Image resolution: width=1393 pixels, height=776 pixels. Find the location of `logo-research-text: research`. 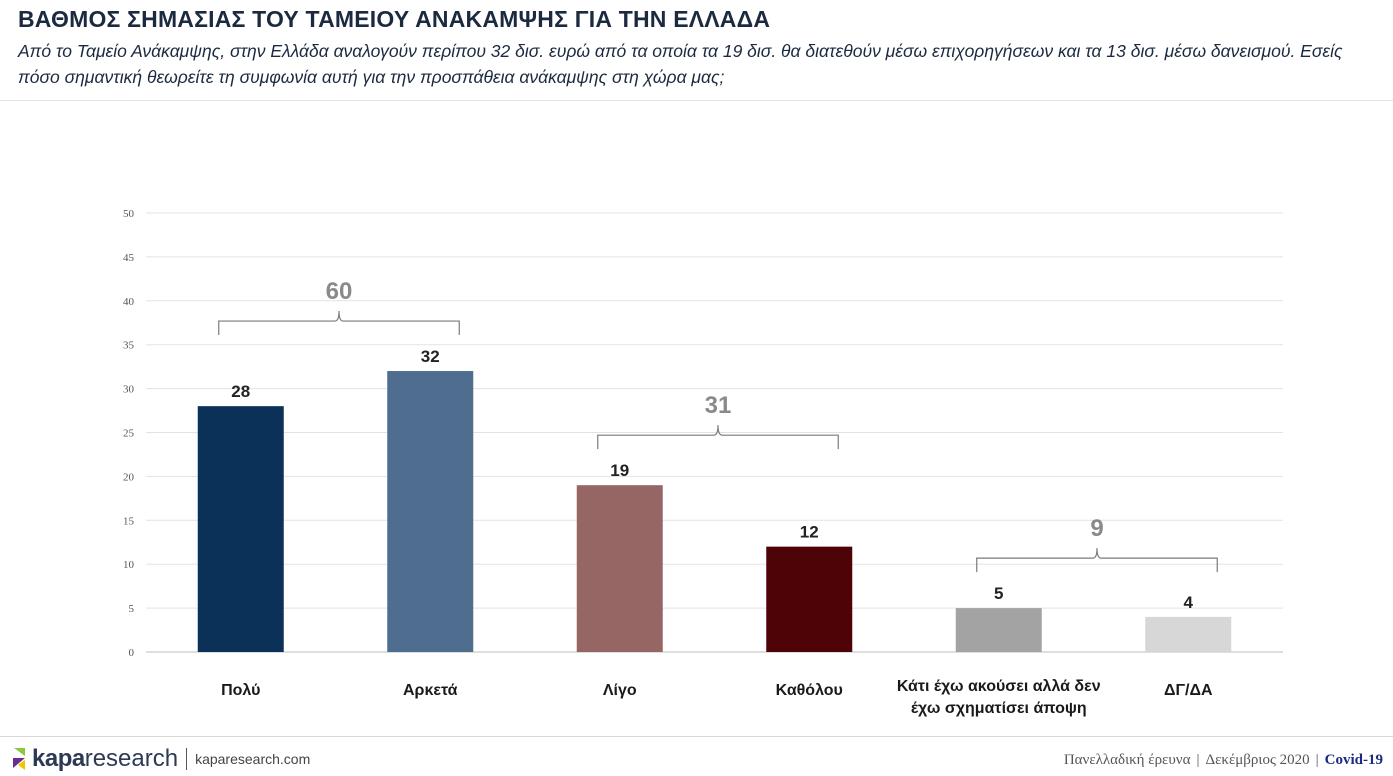

logo-research-text: research is located at coordinates (131, 758).